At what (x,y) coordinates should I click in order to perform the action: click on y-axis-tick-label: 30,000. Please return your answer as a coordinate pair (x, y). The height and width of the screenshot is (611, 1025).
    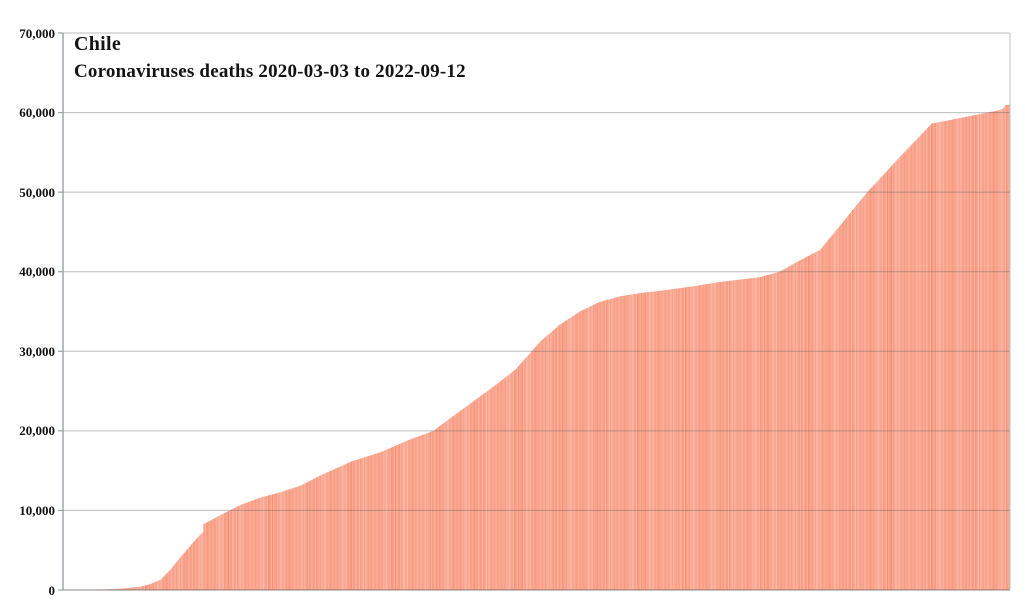
    Looking at the image, I should click on (37, 351).